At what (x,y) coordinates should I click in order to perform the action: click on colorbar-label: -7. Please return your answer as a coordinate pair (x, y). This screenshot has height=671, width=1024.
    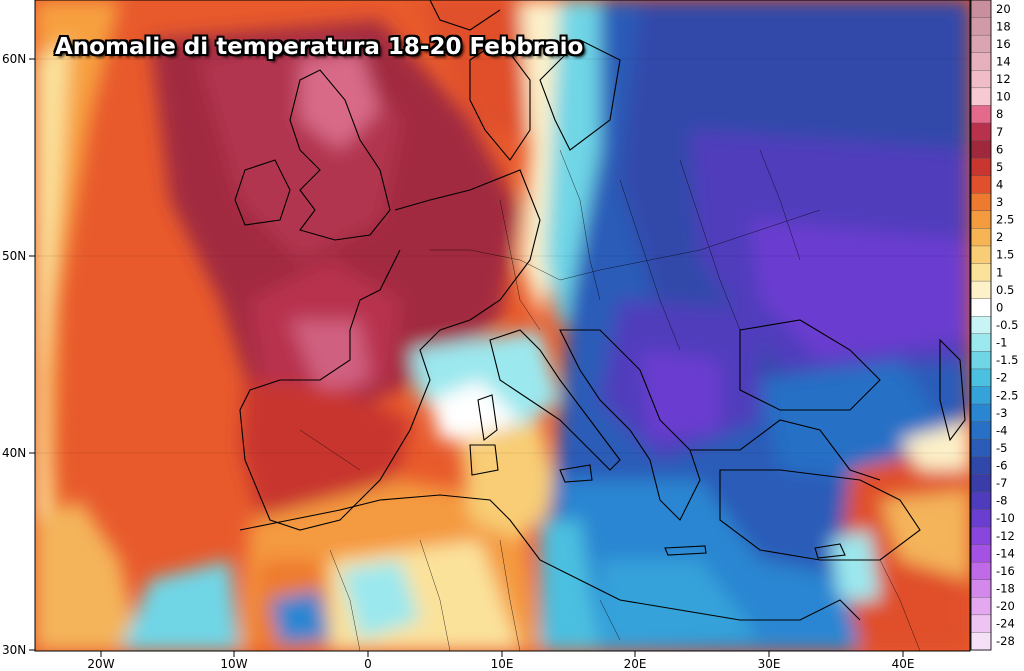
    Looking at the image, I should click on (1001, 483).